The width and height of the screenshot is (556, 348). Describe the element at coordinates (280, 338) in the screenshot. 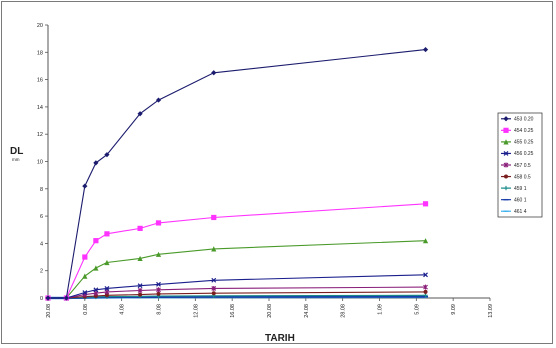

I see `x-axis-label: TARIH` at that location.